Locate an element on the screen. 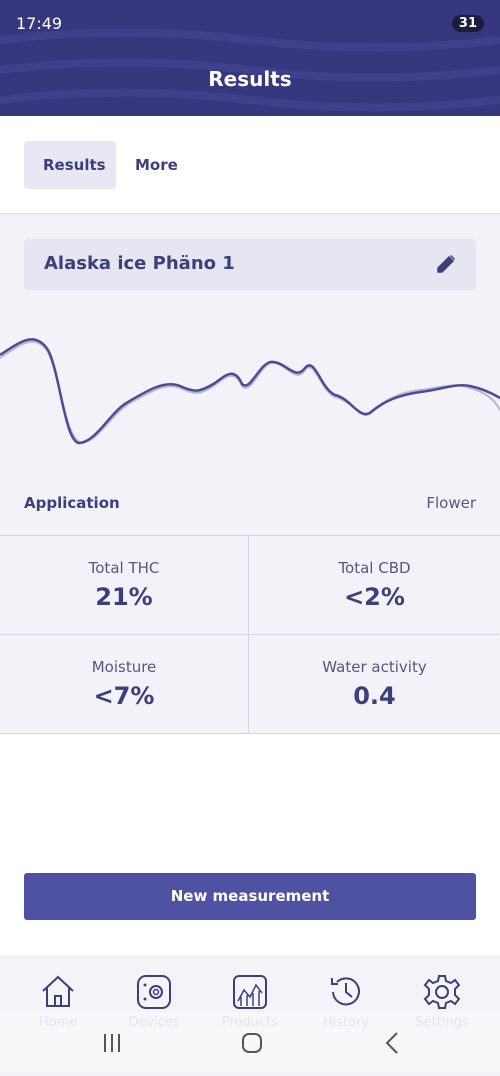  metric-label: Water activity is located at coordinates (374, 667).